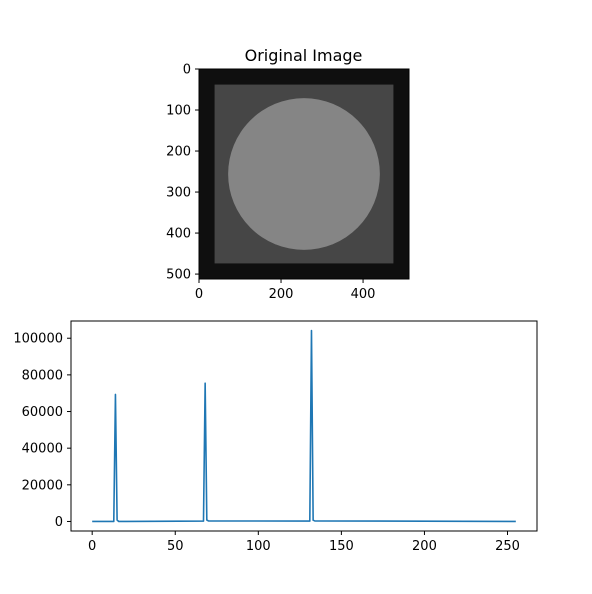 Image resolution: width=592 pixels, height=594 pixels. What do you see at coordinates (42, 375) in the screenshot?
I see `line-y-tick-label: 80000` at bounding box center [42, 375].